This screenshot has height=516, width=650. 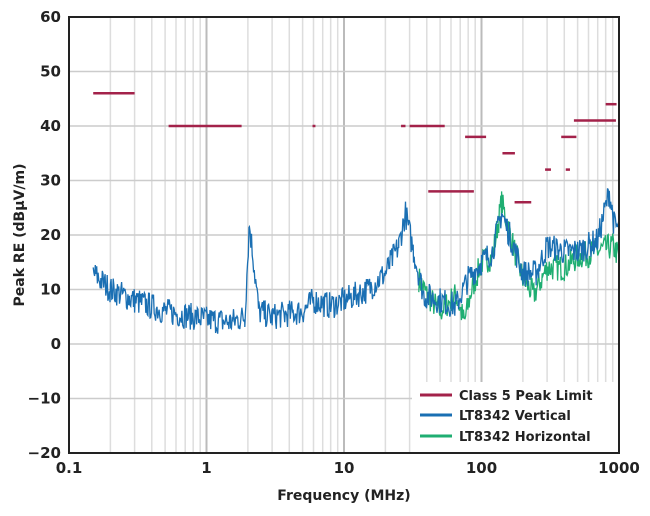 I want to click on legend-label-vertical: LT8342 Vertical, so click(x=515, y=416).